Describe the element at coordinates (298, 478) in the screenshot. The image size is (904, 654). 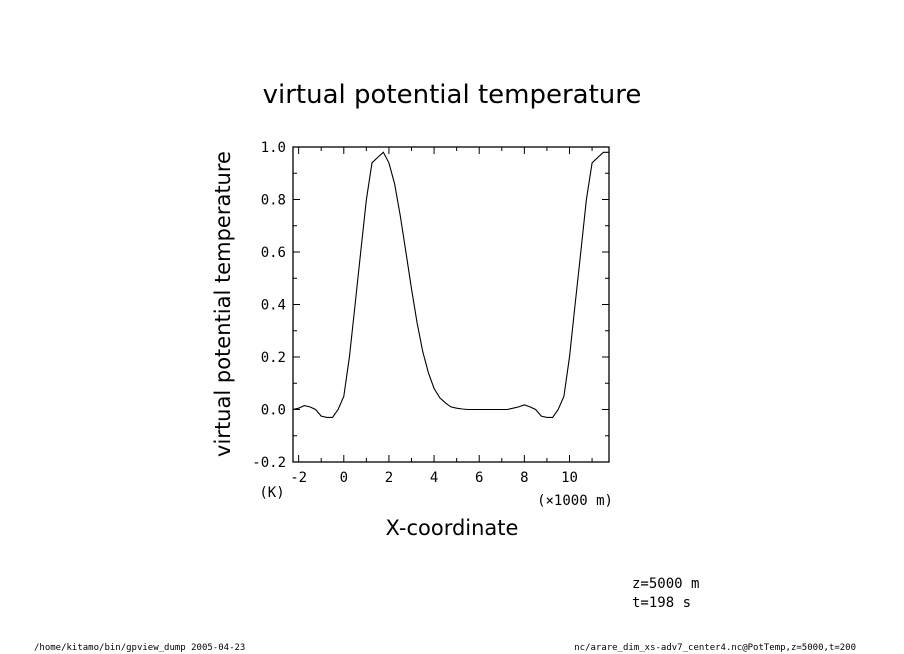
I see `x-tick-label: -2` at that location.